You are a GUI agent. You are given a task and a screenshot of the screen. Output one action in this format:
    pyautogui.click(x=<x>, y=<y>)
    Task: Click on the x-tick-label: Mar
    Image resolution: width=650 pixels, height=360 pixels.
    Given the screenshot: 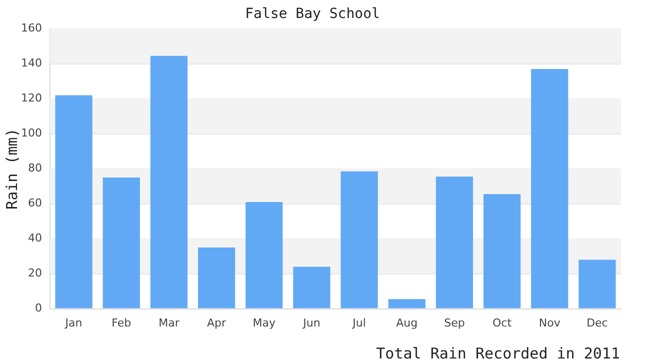 What is the action you would take?
    pyautogui.click(x=169, y=323)
    